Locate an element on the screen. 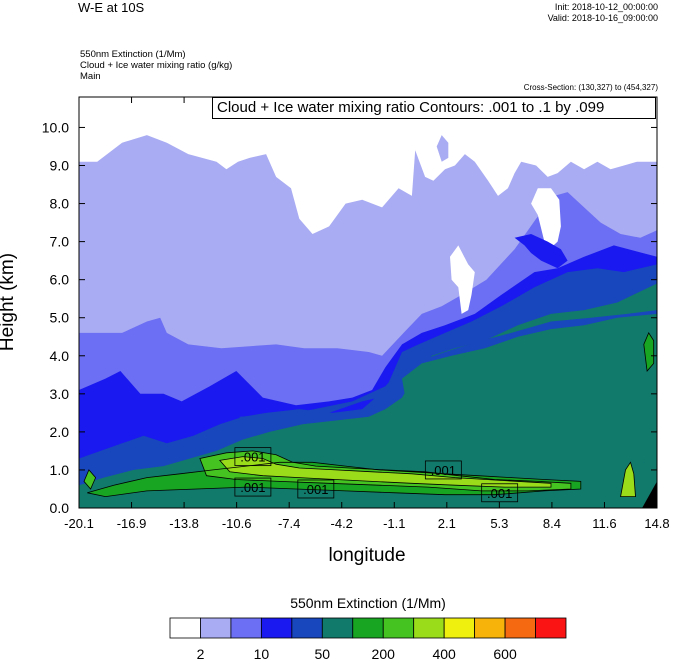 The height and width of the screenshot is (667, 674). x-tick-label: -1.1 is located at coordinates (394, 523).